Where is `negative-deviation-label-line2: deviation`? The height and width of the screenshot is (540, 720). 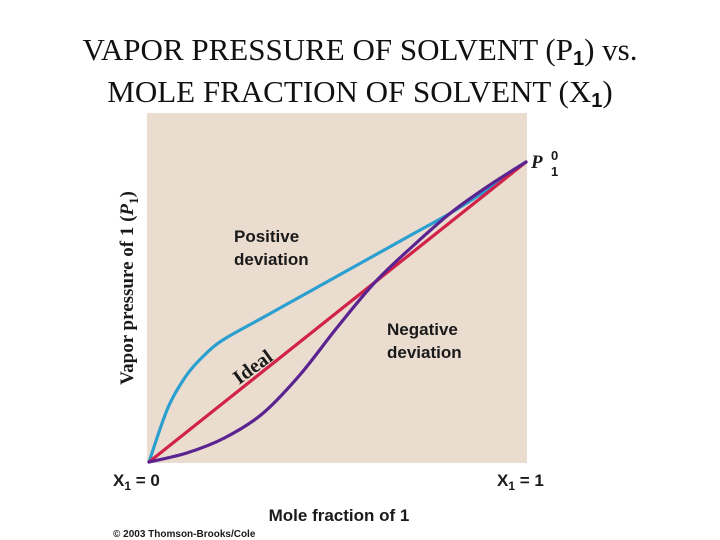
negative-deviation-label-line2: deviation is located at coordinates (424, 352).